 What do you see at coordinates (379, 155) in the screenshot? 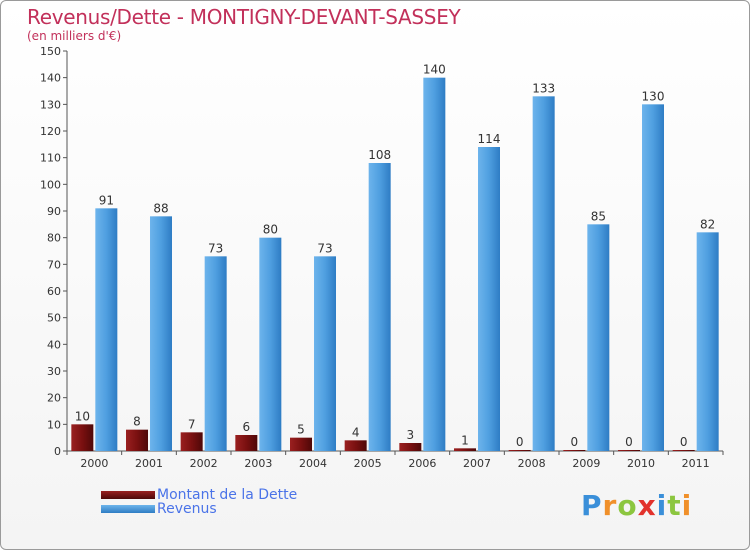
I see `revenue-bar-label: 108` at bounding box center [379, 155].